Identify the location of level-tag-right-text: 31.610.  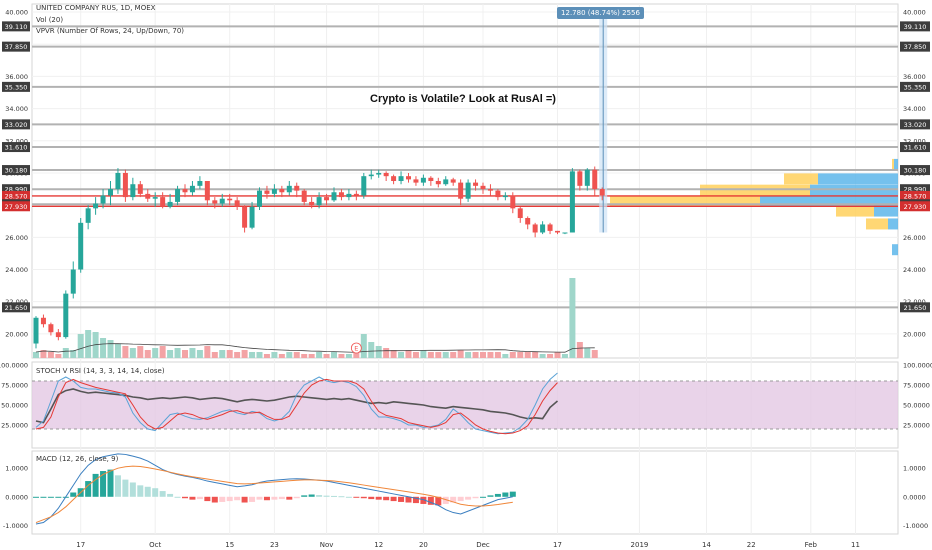
(915, 148).